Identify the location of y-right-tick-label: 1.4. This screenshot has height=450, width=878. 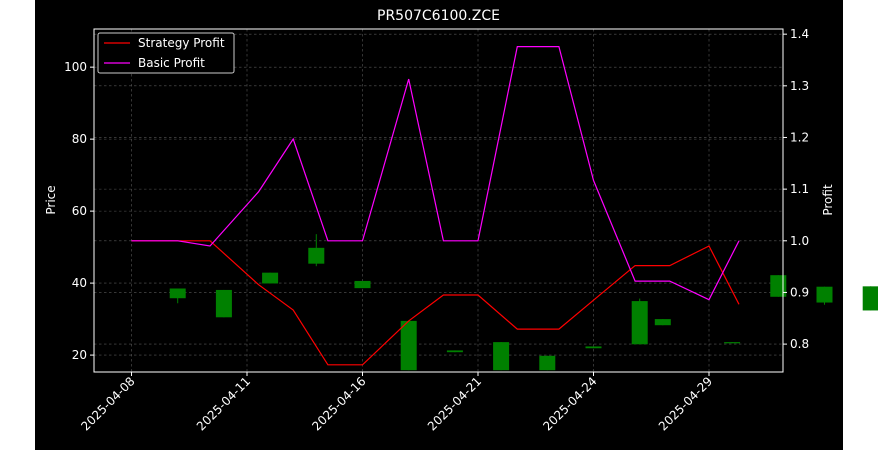
(799, 34).